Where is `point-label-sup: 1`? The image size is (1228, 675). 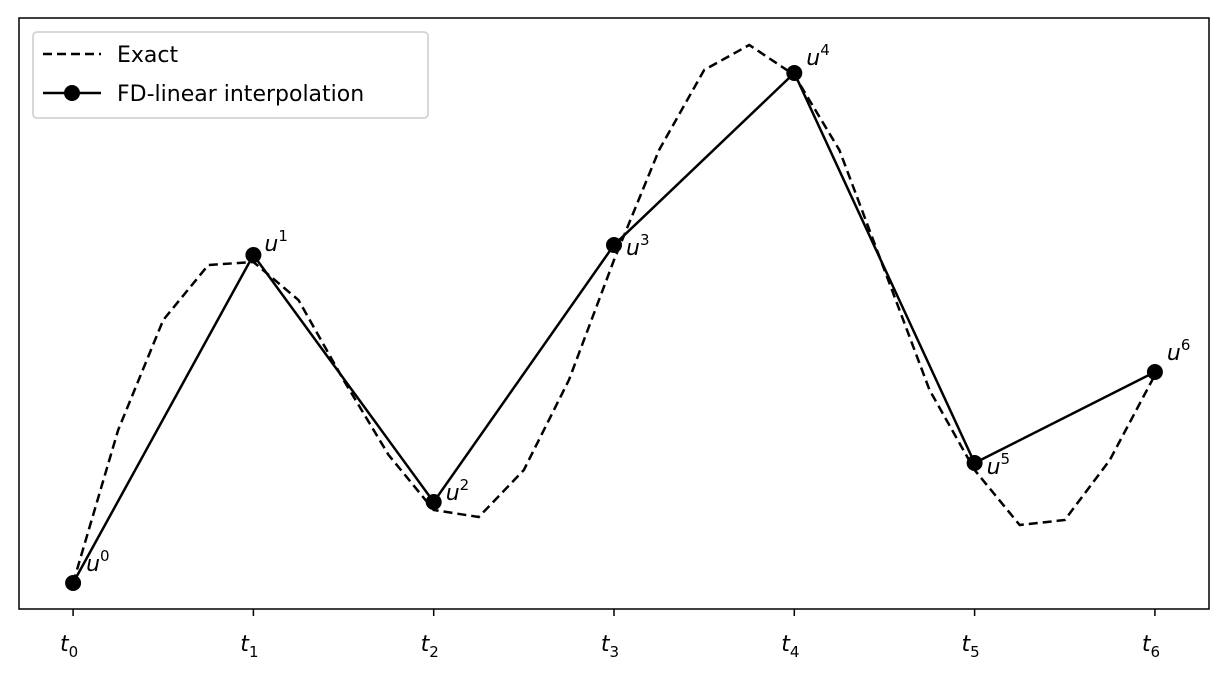
point-label-sup: 1 is located at coordinates (283, 236).